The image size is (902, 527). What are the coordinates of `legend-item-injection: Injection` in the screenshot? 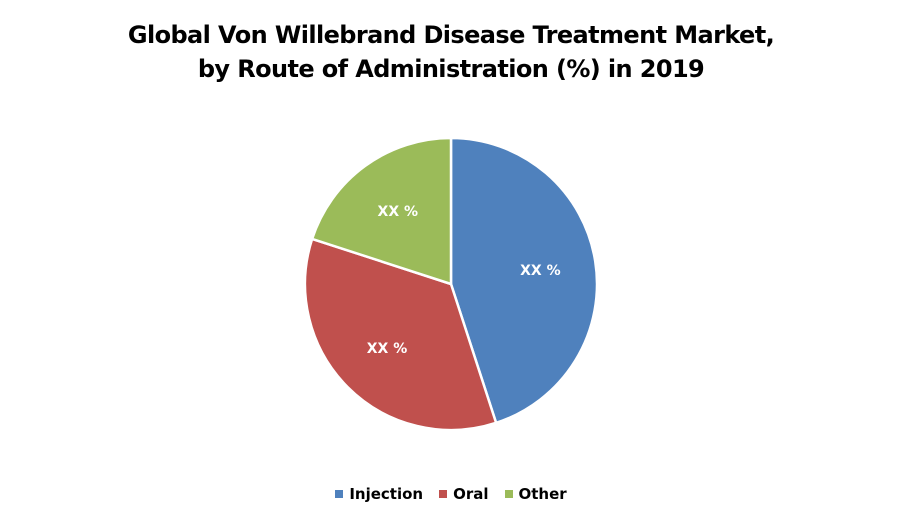 It's located at (379, 494).